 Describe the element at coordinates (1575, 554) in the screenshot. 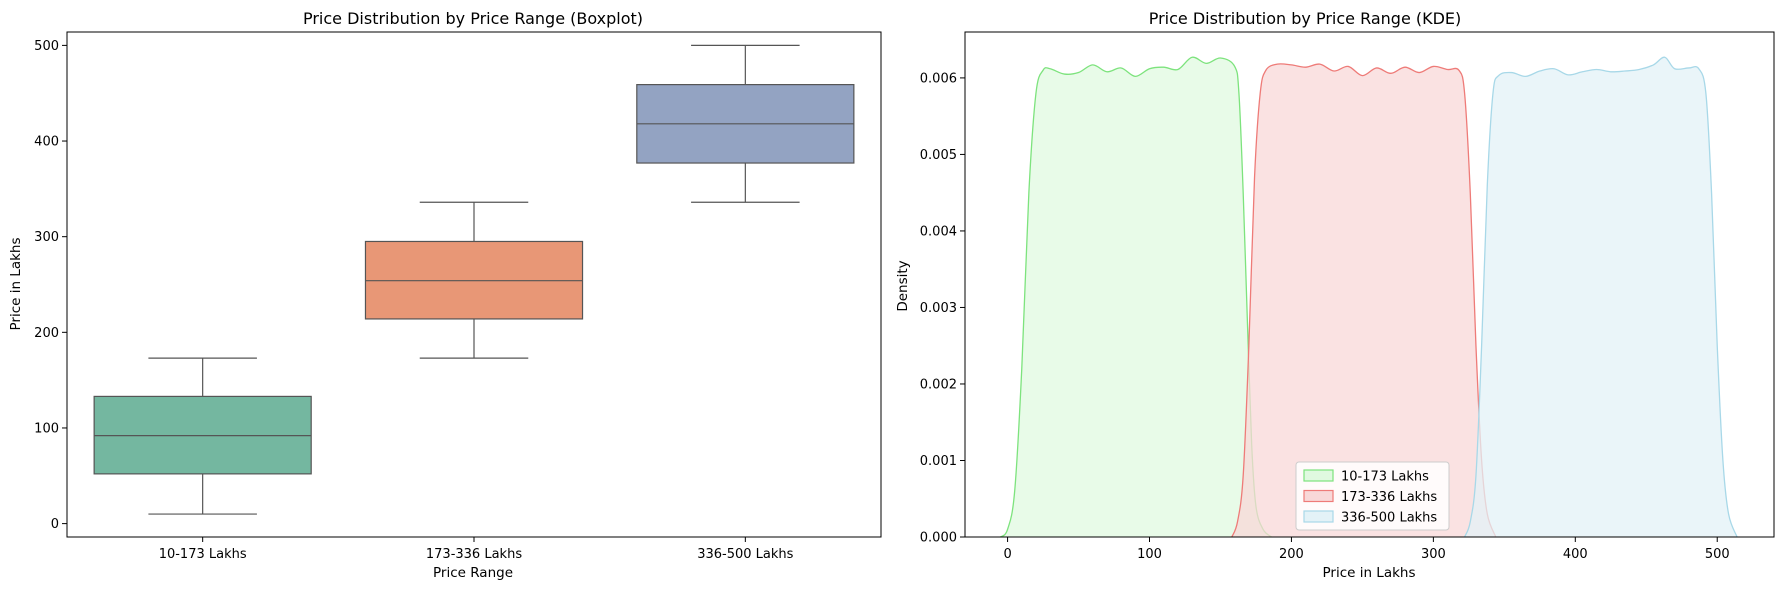

I see `x-tick-label: 400` at that location.